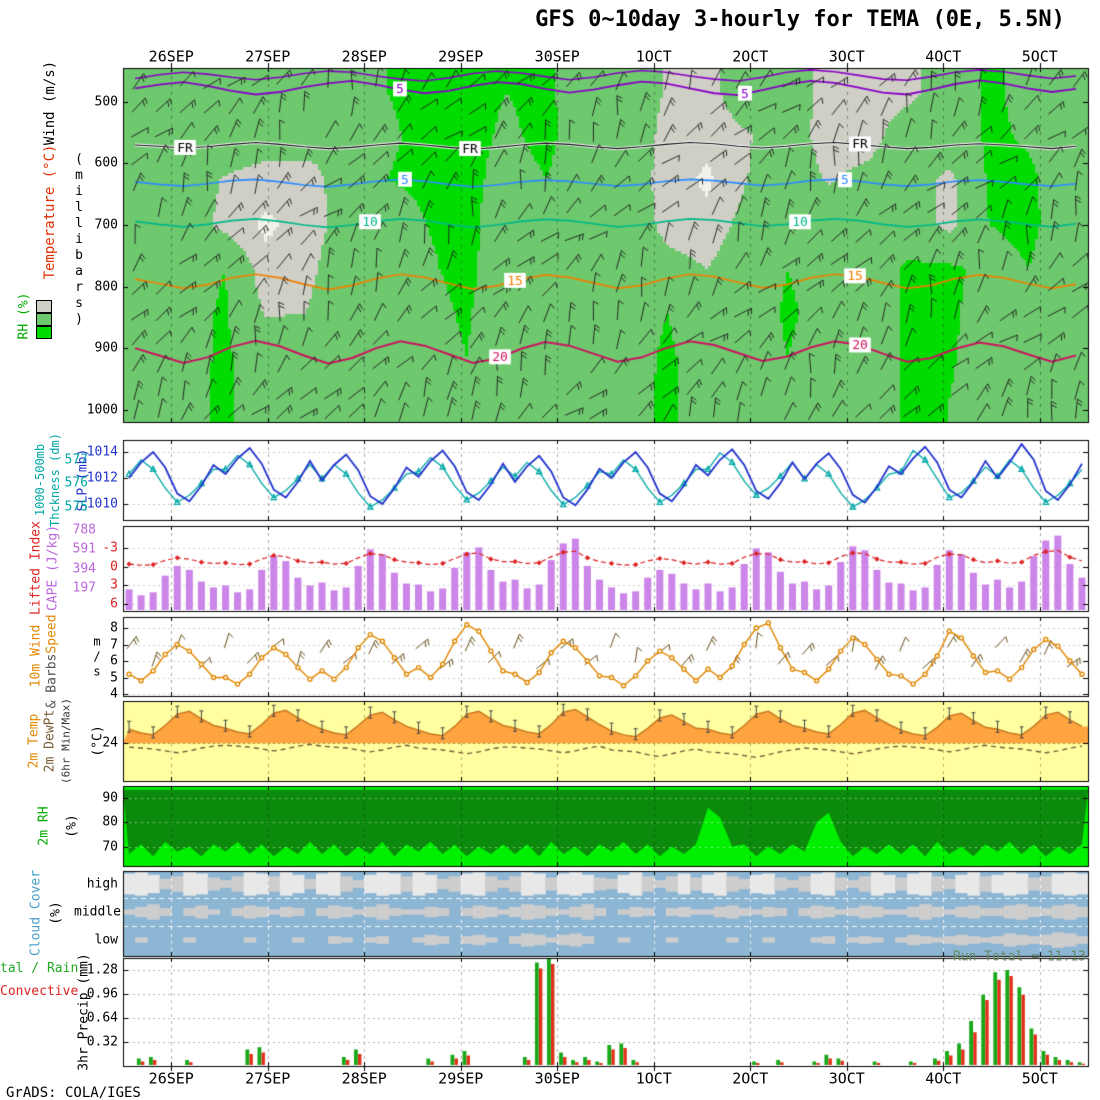 The image size is (1100, 1100). I want to click on rh-axis-label: RH (%), so click(24, 316).